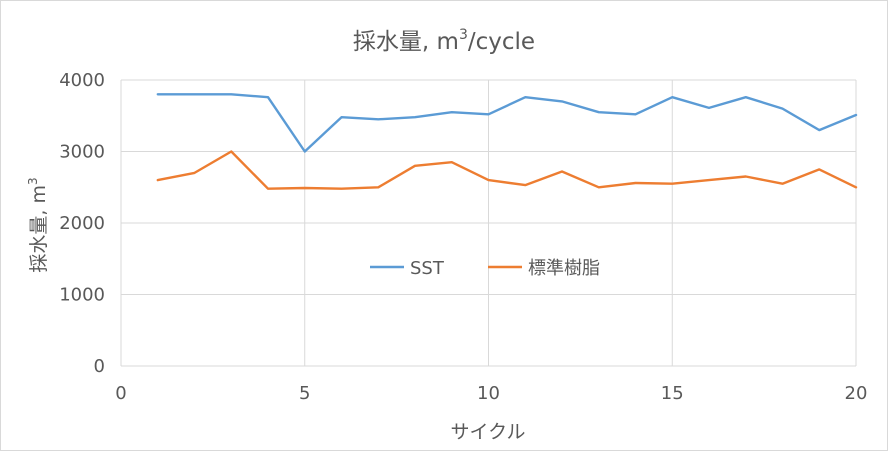  What do you see at coordinates (672, 393) in the screenshot?
I see `x-tick-label: 15` at bounding box center [672, 393].